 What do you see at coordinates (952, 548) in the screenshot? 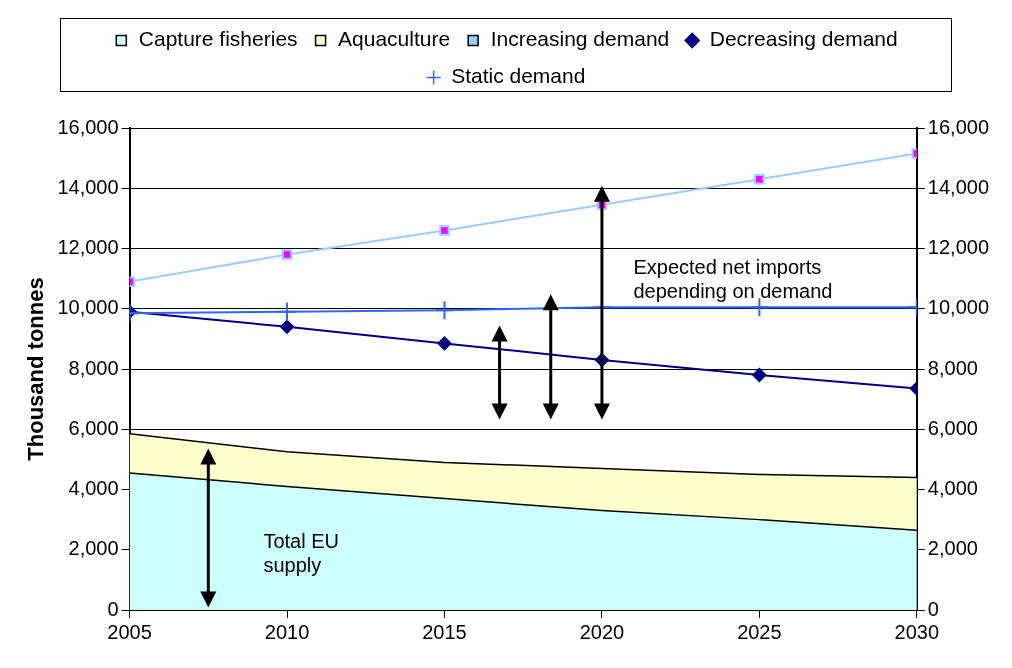
I see `y2-tick-label: 2,000` at bounding box center [952, 548].